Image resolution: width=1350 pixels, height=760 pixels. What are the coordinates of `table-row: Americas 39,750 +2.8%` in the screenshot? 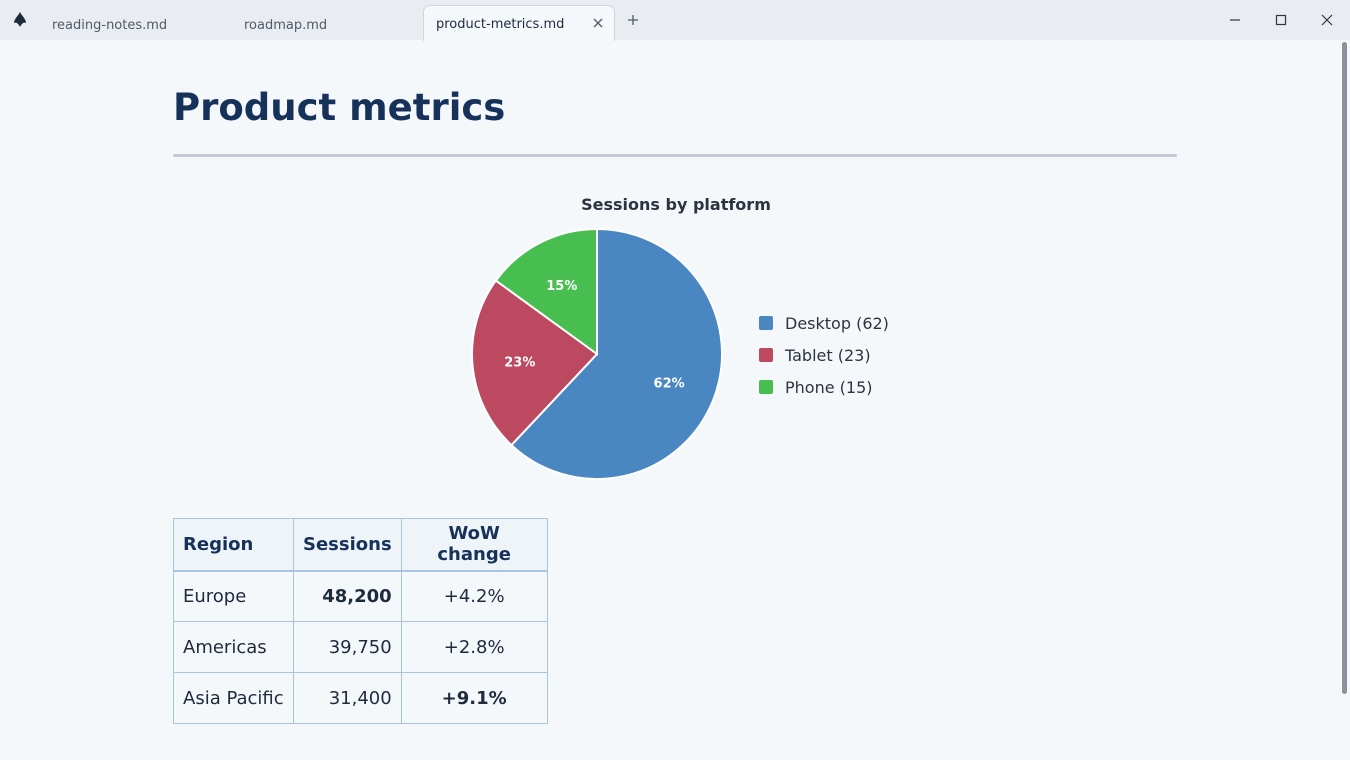 It's located at (360, 647).